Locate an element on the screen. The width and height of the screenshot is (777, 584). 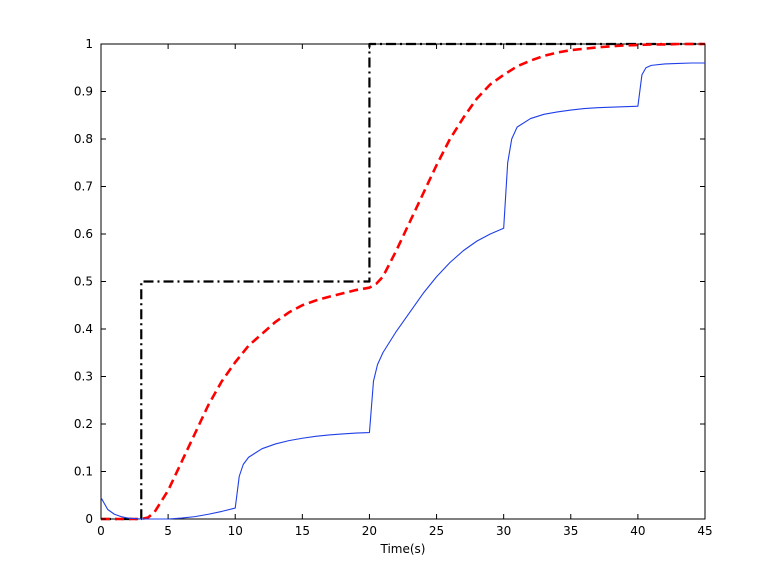
x-tick-label: 20 is located at coordinates (369, 531).